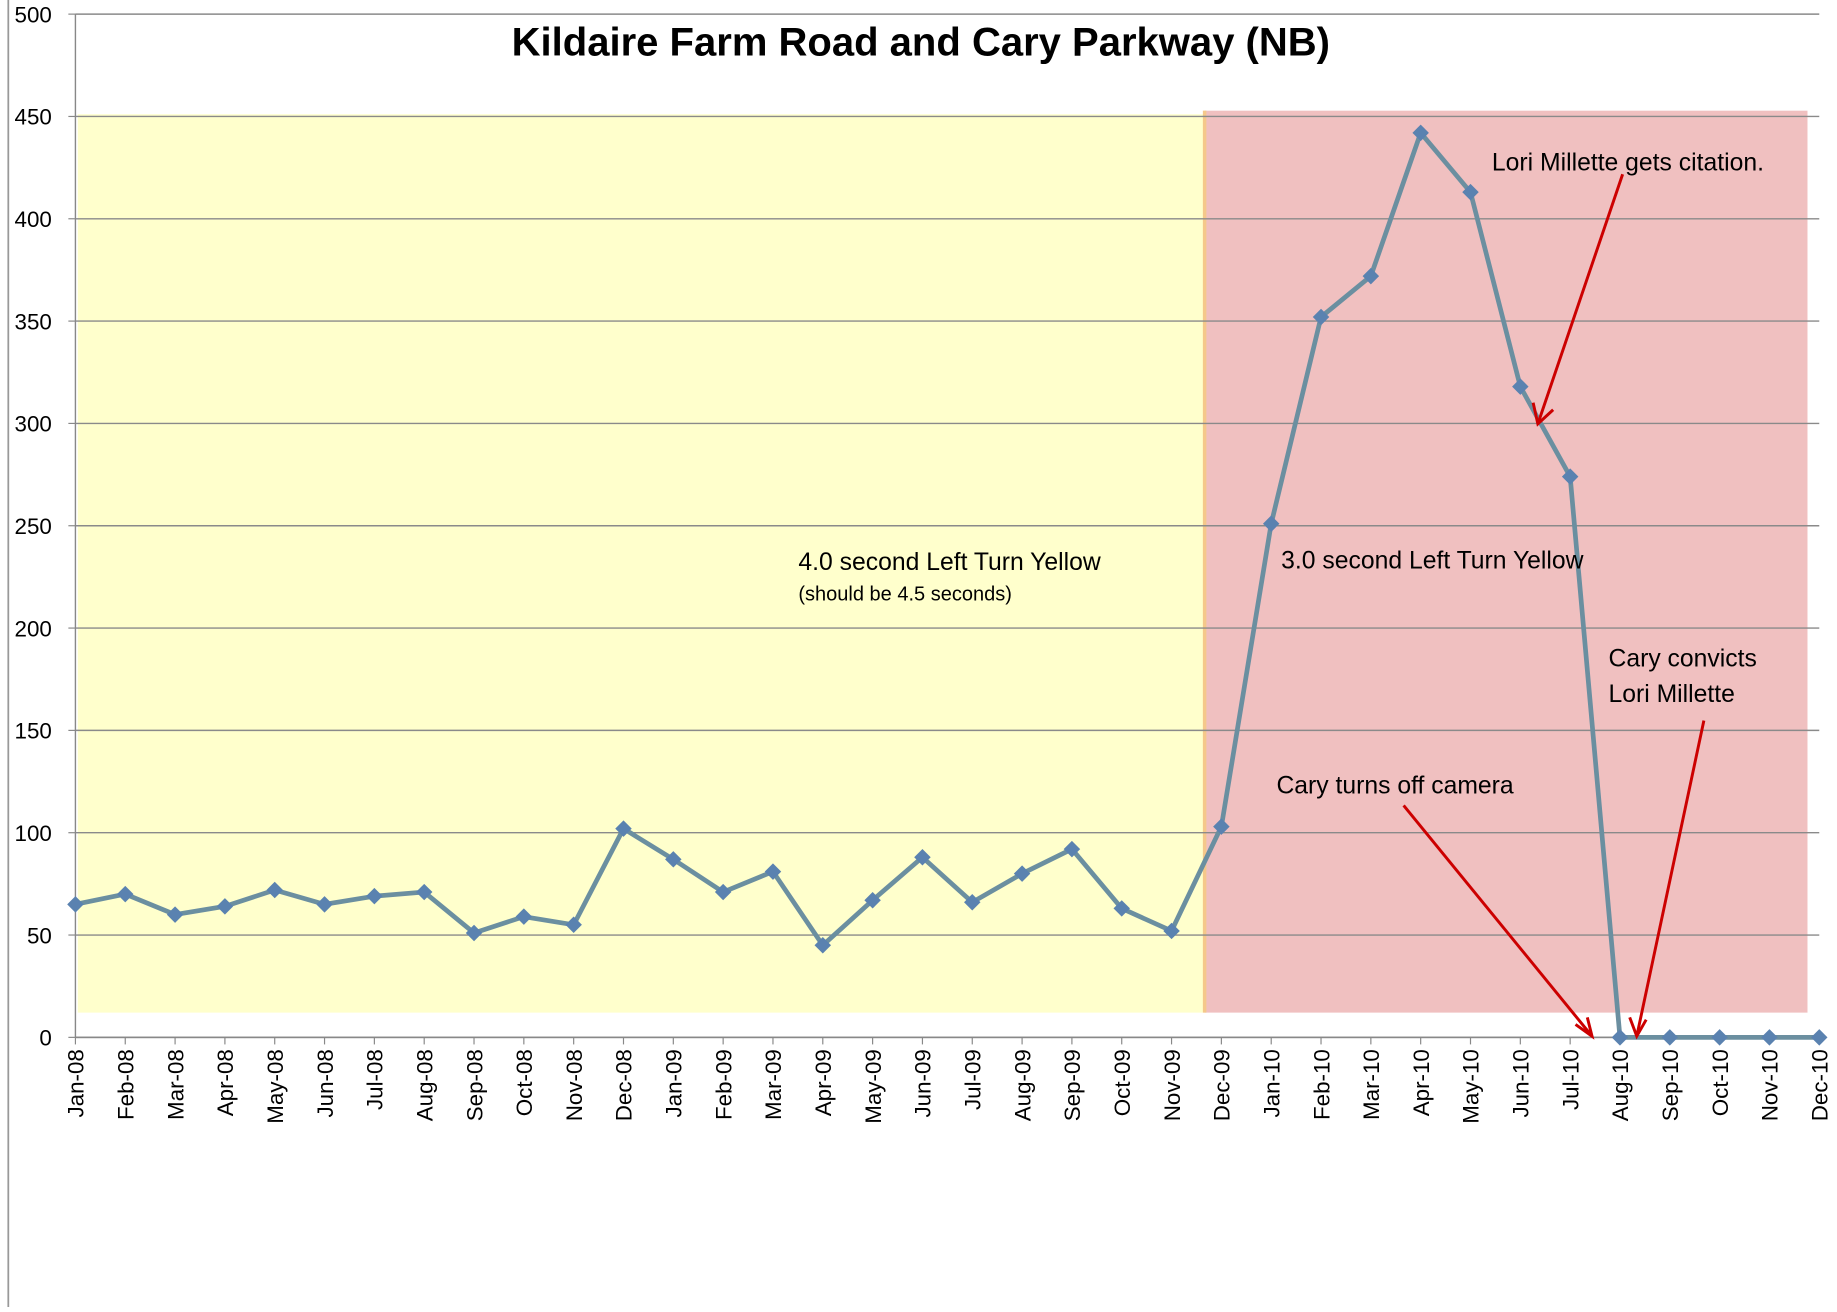 This screenshot has width=1837, height=1312. What do you see at coordinates (39, 935) in the screenshot?
I see `y-tick-label: 50` at bounding box center [39, 935].